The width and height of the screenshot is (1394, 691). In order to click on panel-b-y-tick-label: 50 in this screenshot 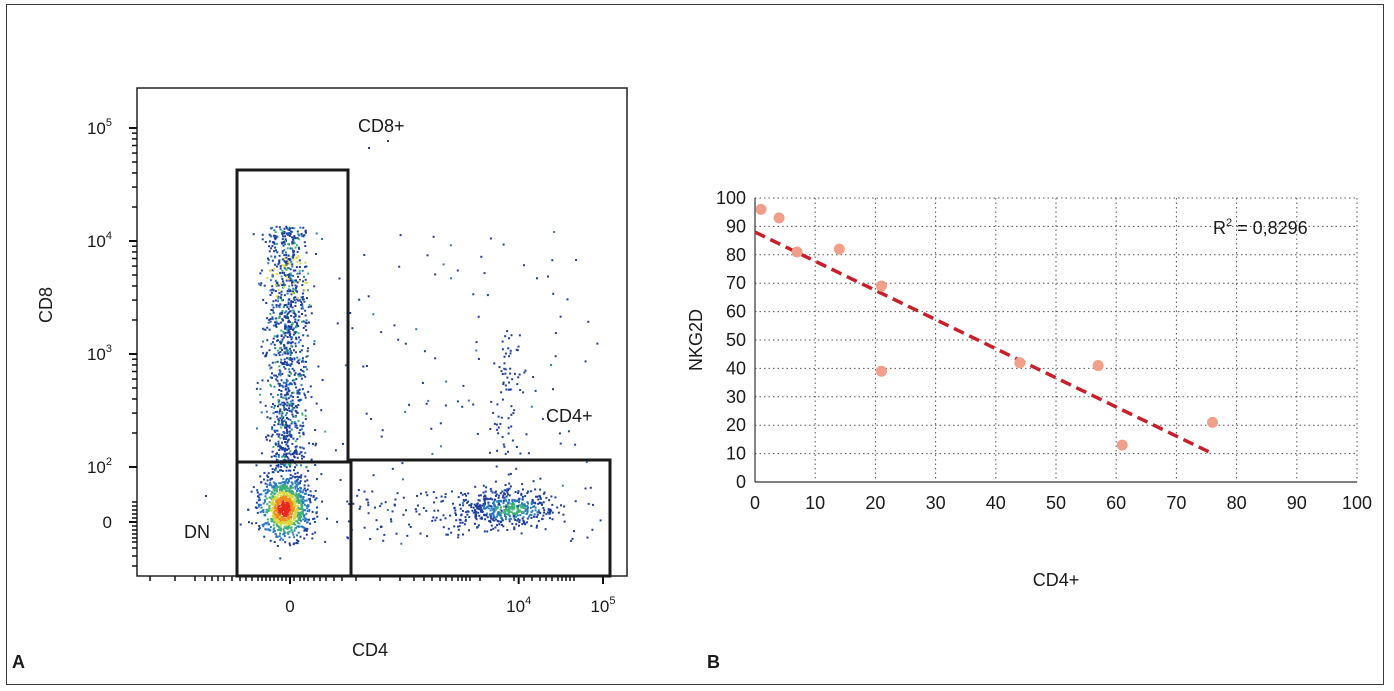, I will do `click(736, 340)`.